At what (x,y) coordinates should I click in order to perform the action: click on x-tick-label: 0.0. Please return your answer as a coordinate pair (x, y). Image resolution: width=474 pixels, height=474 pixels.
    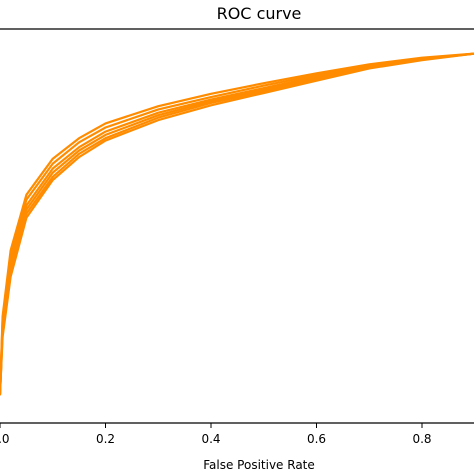
    Looking at the image, I should click on (5, 439).